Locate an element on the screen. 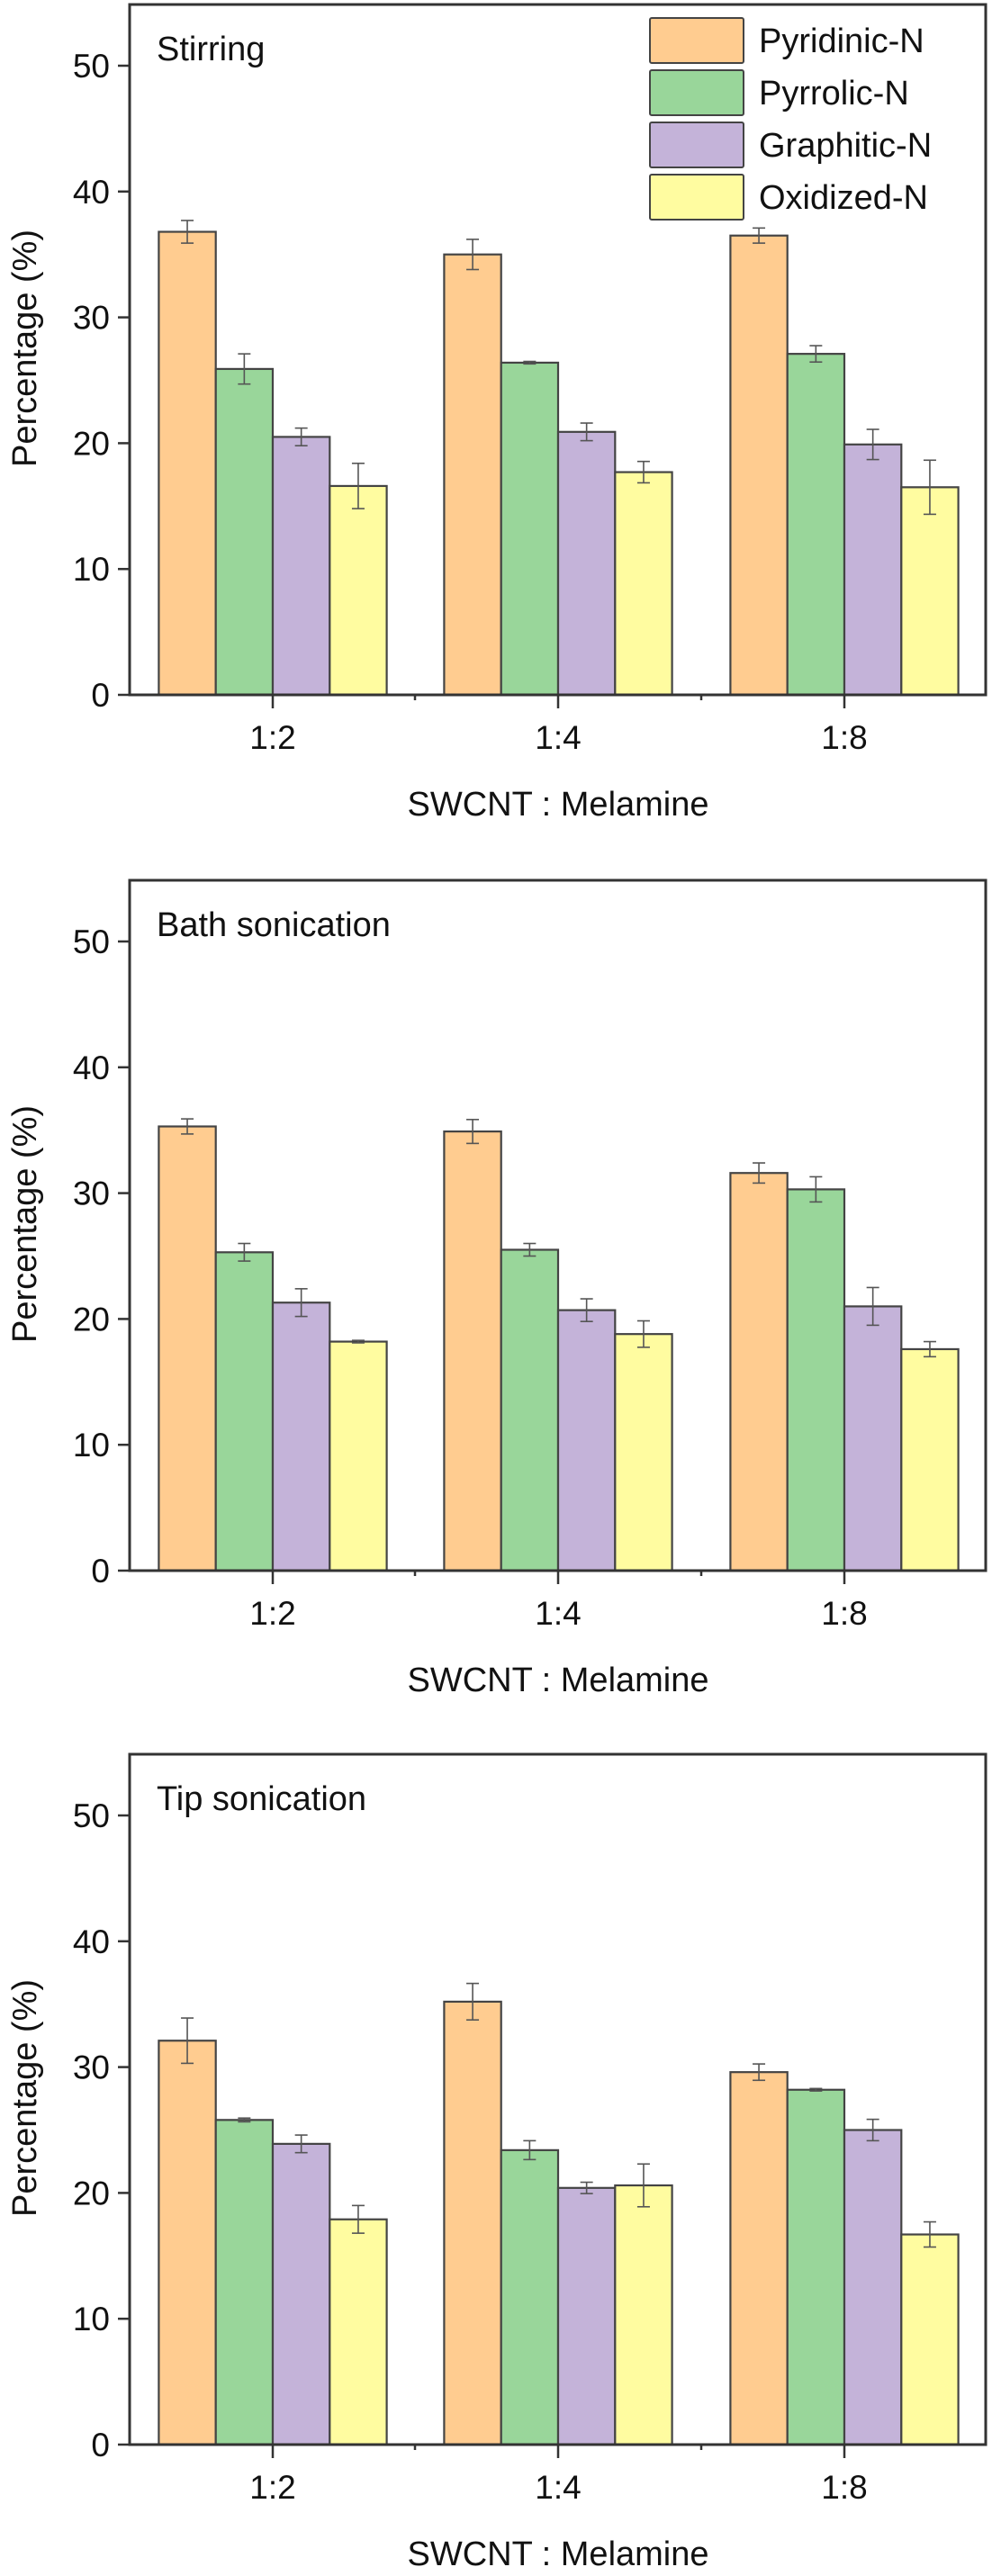  panel-title: Tip sonication is located at coordinates (261, 1799).